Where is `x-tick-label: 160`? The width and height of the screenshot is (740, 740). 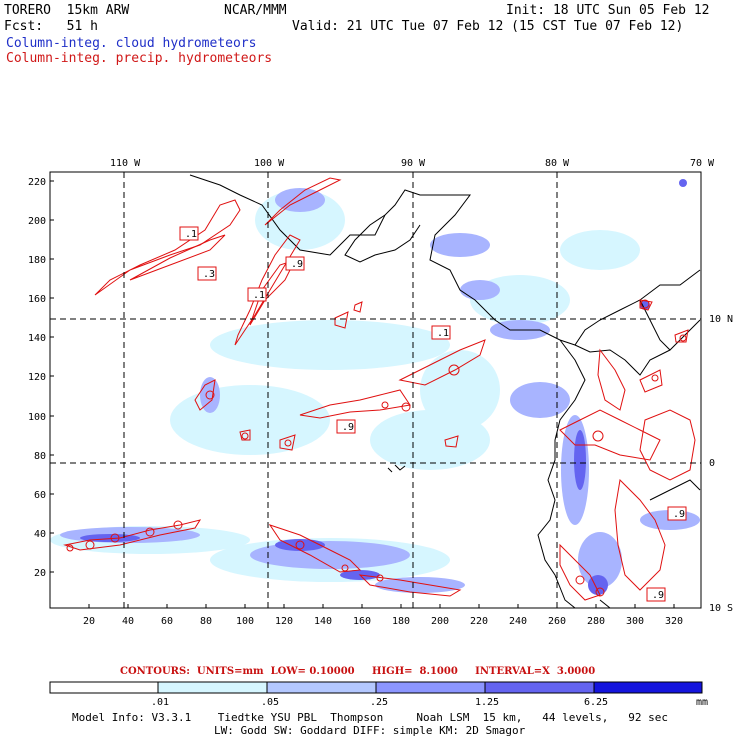 x-tick-label: 160 is located at coordinates (362, 621).